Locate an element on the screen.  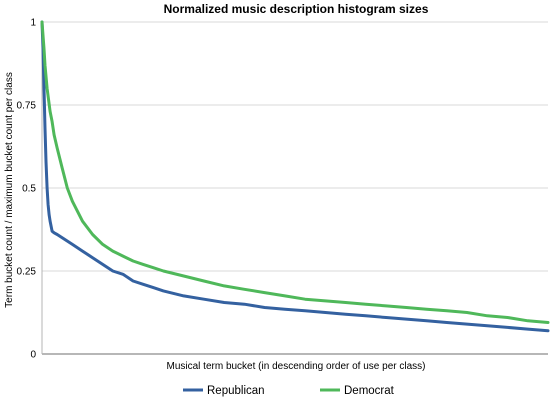
legend-item-republican: Republican is located at coordinates (224, 391).